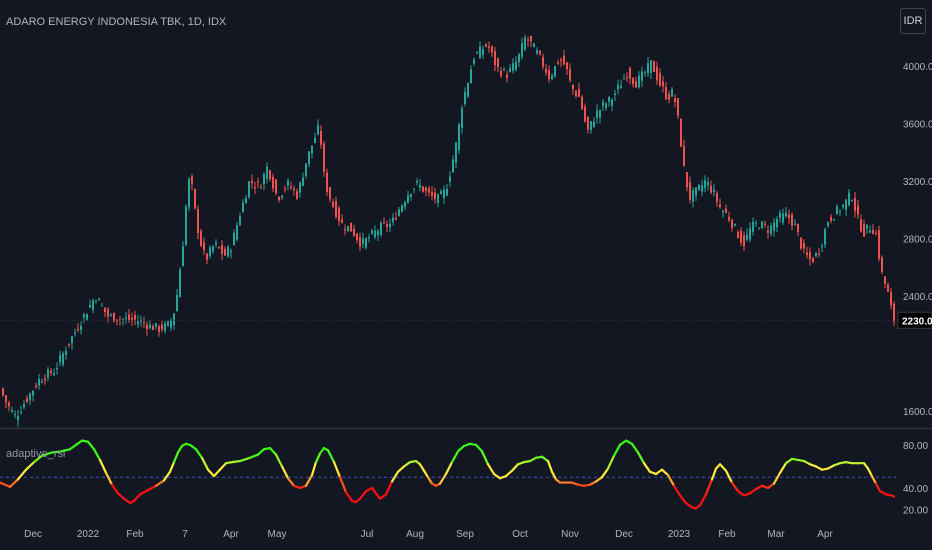 This screenshot has width=932, height=550. What do you see at coordinates (520, 534) in the screenshot?
I see `time-tick-label: Oct` at bounding box center [520, 534].